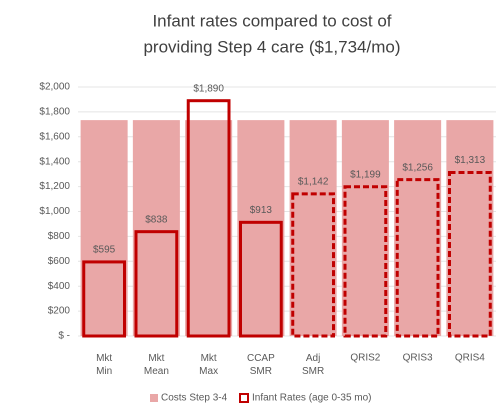 The width and height of the screenshot is (502, 415). Describe the element at coordinates (54, 211) in the screenshot. I see `y-tick-label: $1,000` at that location.